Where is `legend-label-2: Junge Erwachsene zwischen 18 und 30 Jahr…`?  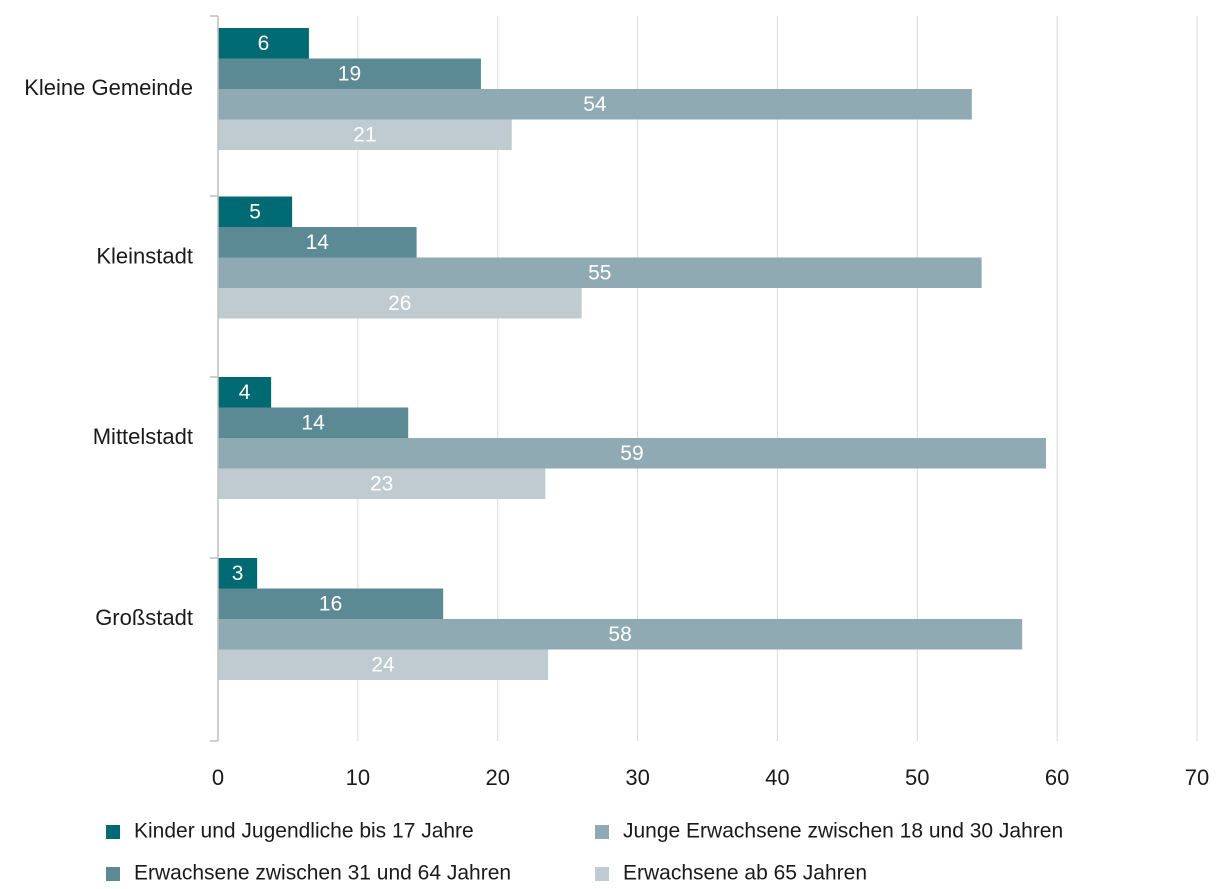
legend-label-2: Junge Erwachsene zwischen 18 und 30 Jahr… is located at coordinates (843, 831).